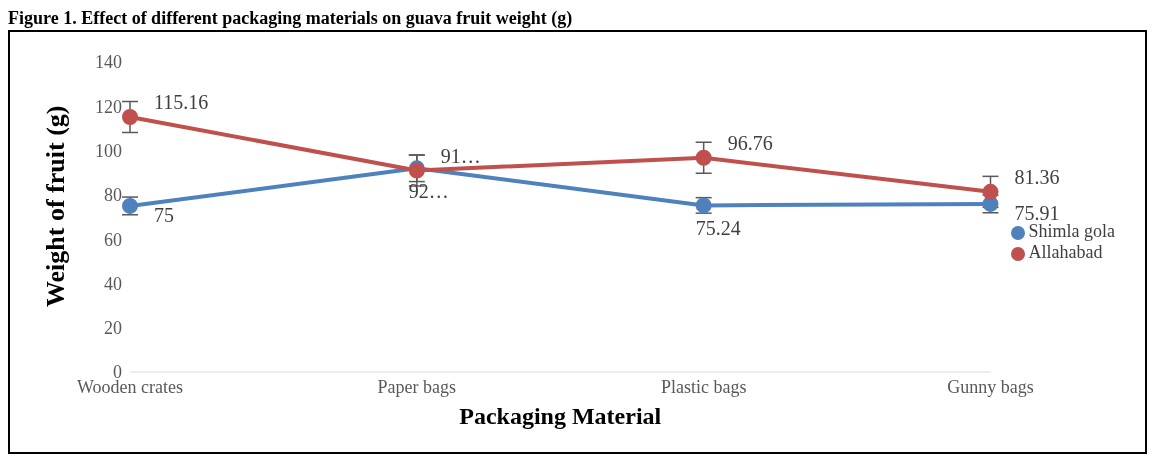 This screenshot has height=462, width=1157. Describe the element at coordinates (108, 150) in the screenshot. I see `y-tick-label: 100` at that location.